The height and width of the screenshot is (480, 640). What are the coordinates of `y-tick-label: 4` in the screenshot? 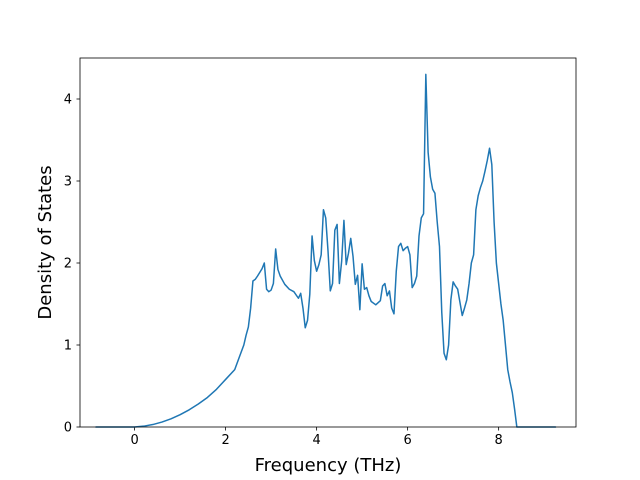 It's located at (68, 100).